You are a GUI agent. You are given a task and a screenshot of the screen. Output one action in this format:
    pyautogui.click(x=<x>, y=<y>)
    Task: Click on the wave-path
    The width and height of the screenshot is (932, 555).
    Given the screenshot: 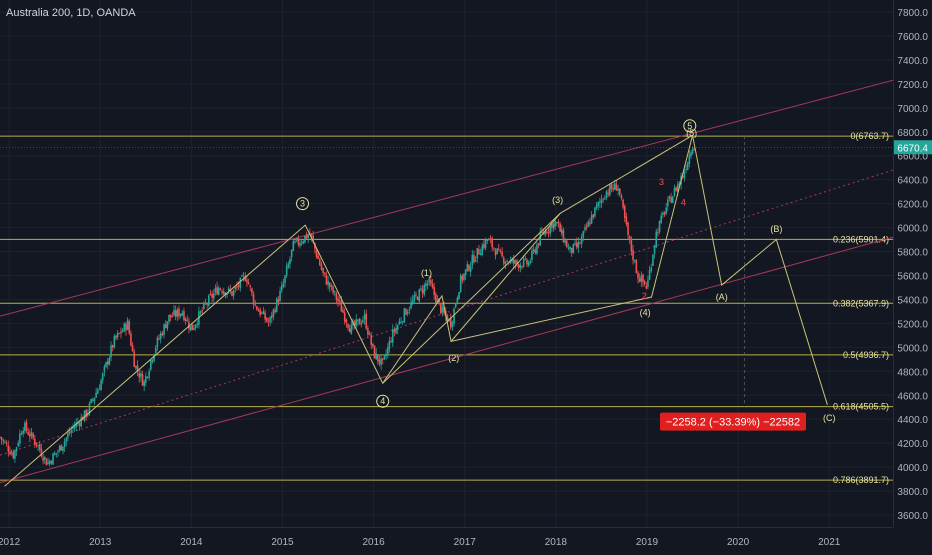 What is the action you would take?
    pyautogui.click(x=572, y=238)
    